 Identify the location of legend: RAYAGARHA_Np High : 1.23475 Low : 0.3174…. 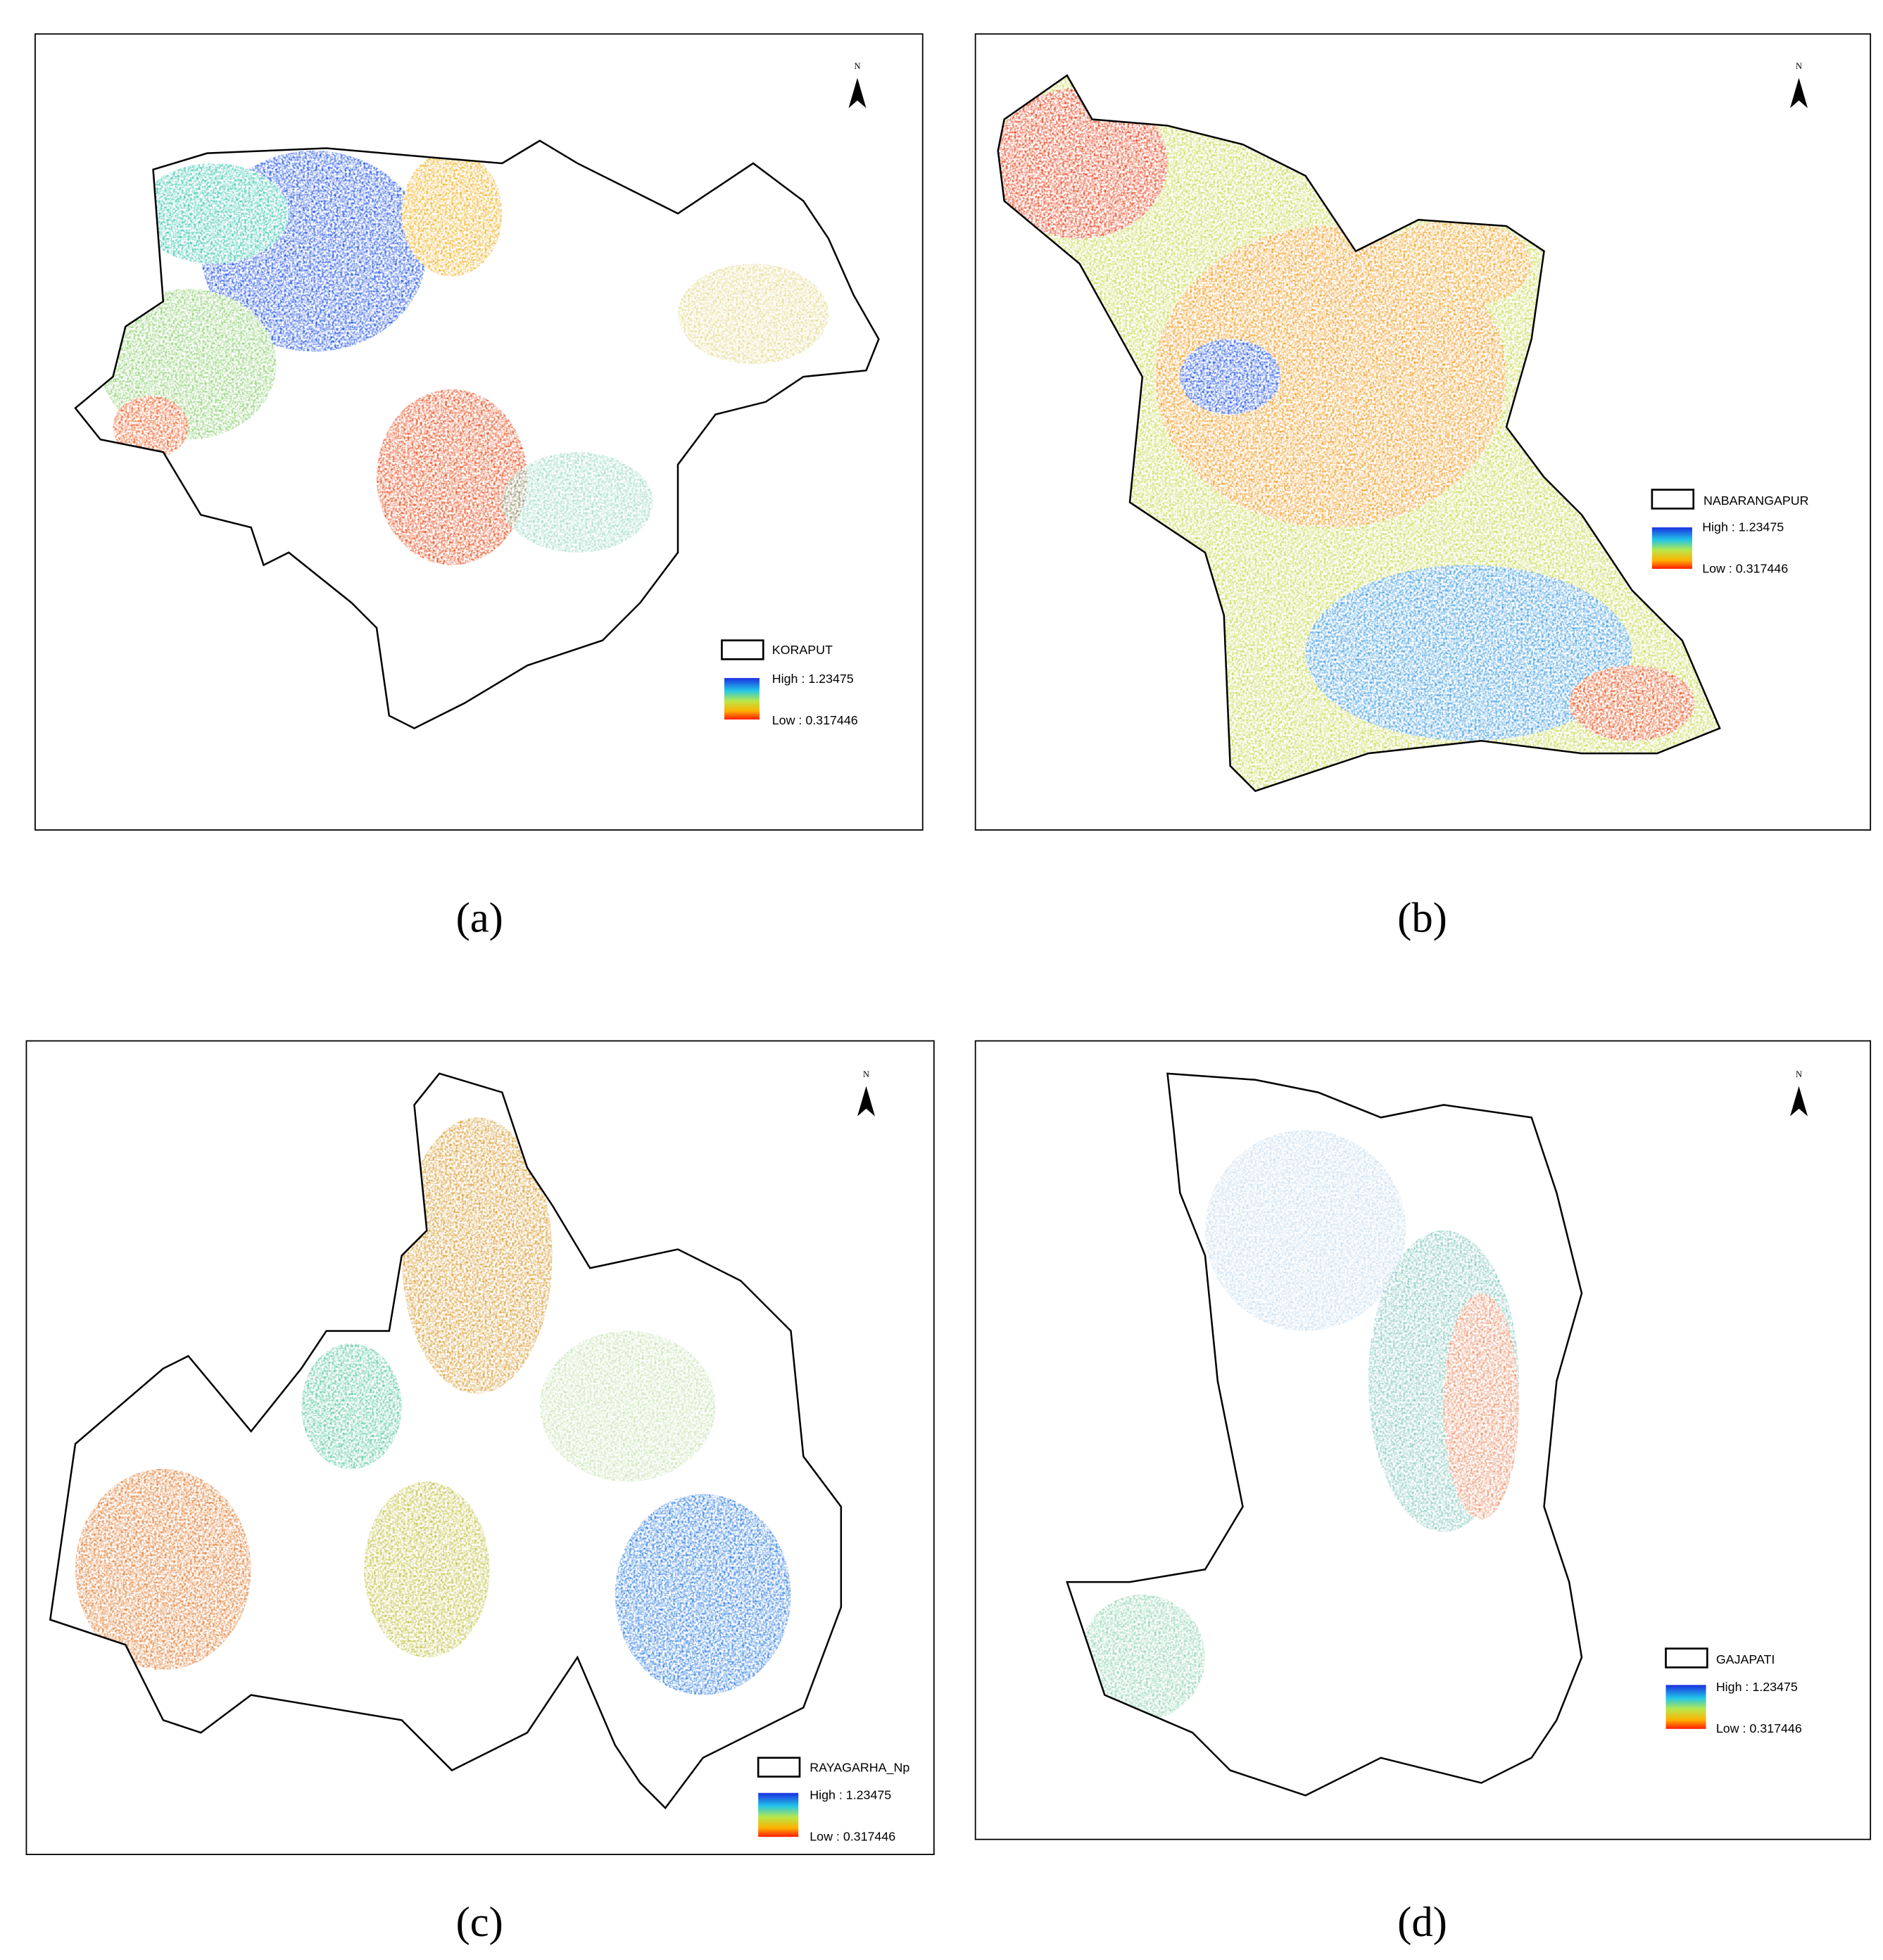
(833, 1800).